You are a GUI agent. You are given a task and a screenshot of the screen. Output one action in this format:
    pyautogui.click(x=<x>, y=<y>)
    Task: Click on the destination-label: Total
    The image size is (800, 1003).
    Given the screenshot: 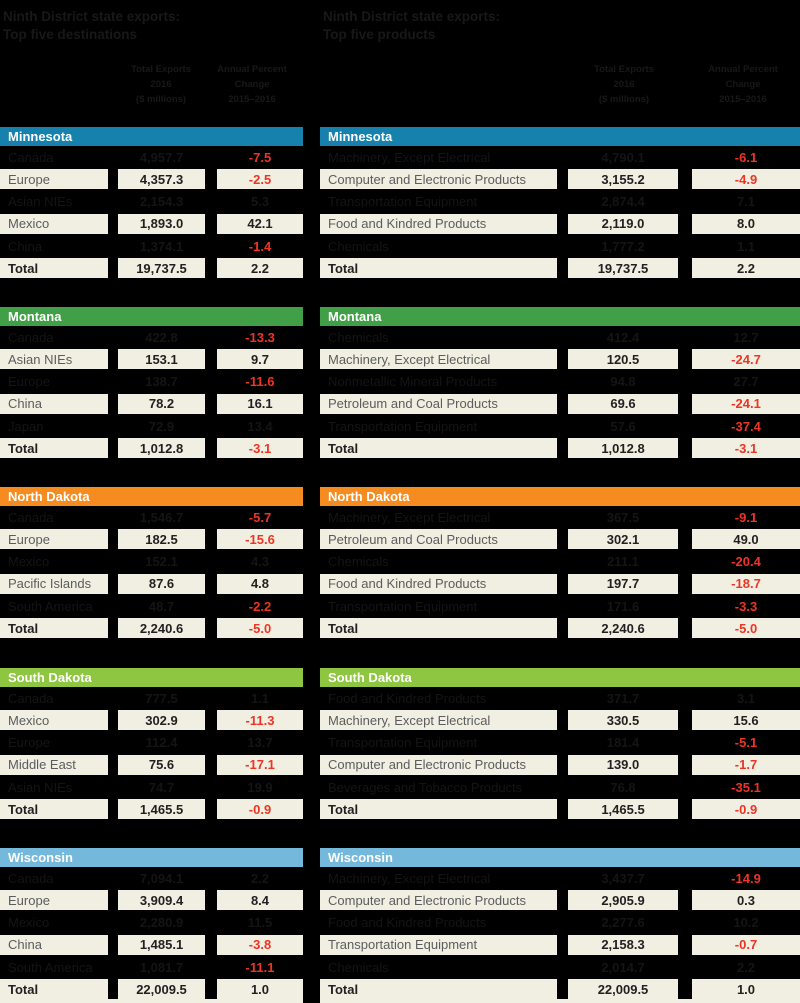 What is the action you would take?
    pyautogui.click(x=54, y=268)
    